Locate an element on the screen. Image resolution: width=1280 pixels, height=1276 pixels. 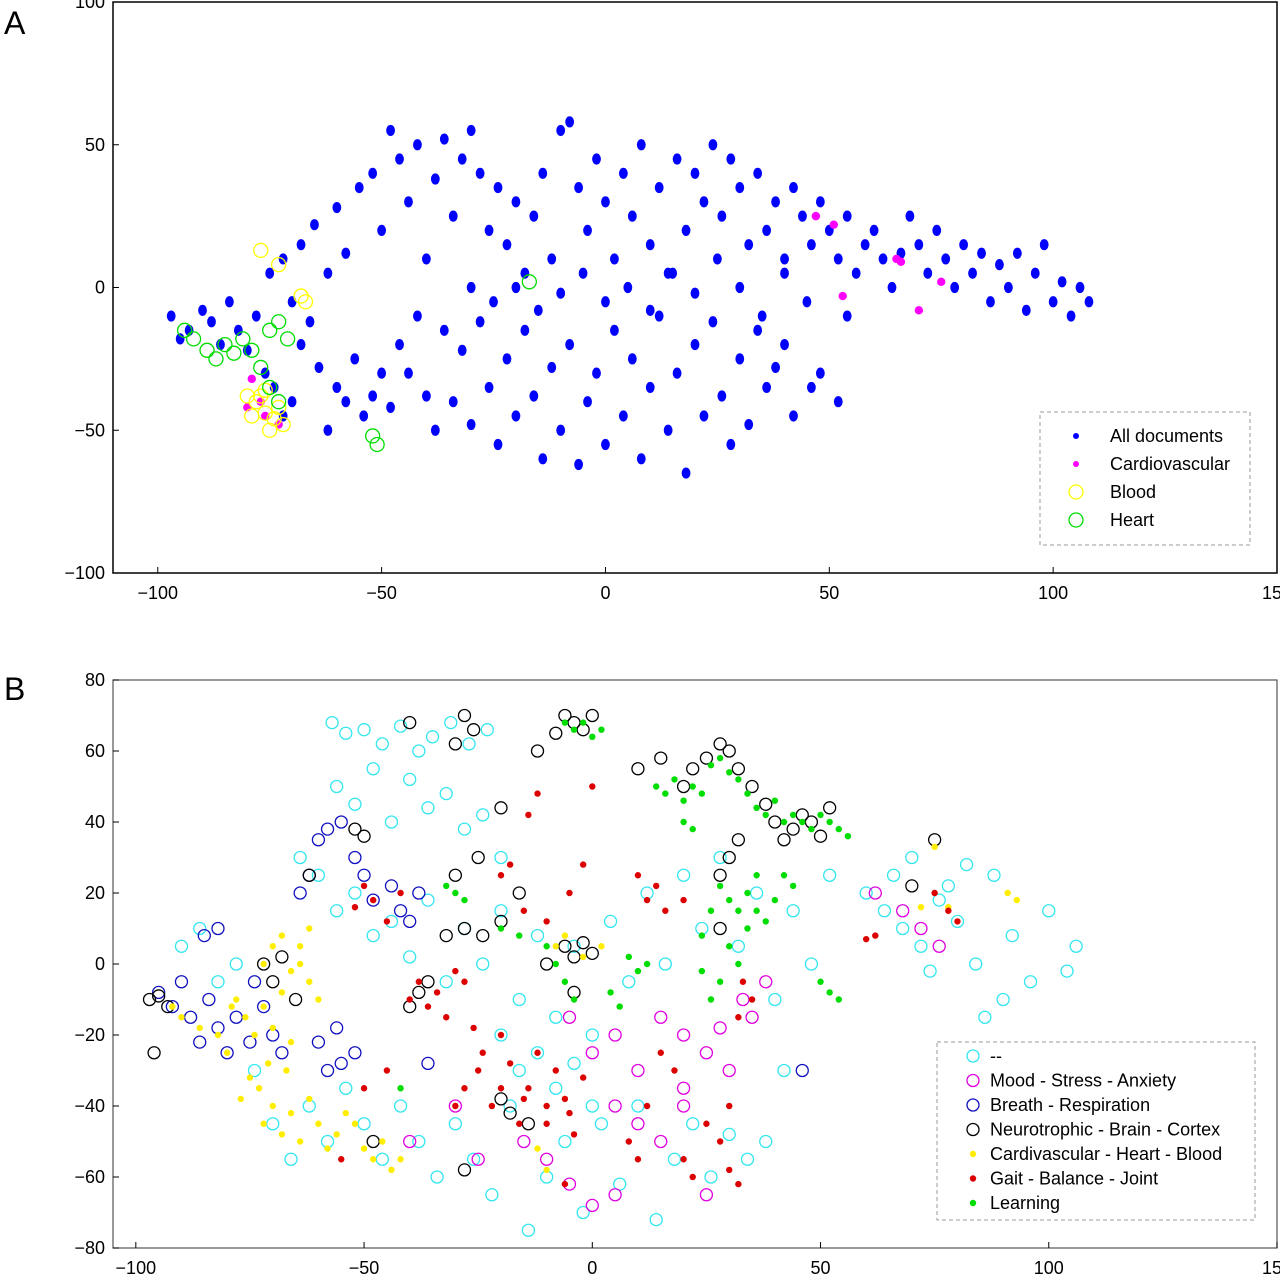
chart-b-legend-label: Gait - Balance - Joint is located at coordinates (1074, 1179).